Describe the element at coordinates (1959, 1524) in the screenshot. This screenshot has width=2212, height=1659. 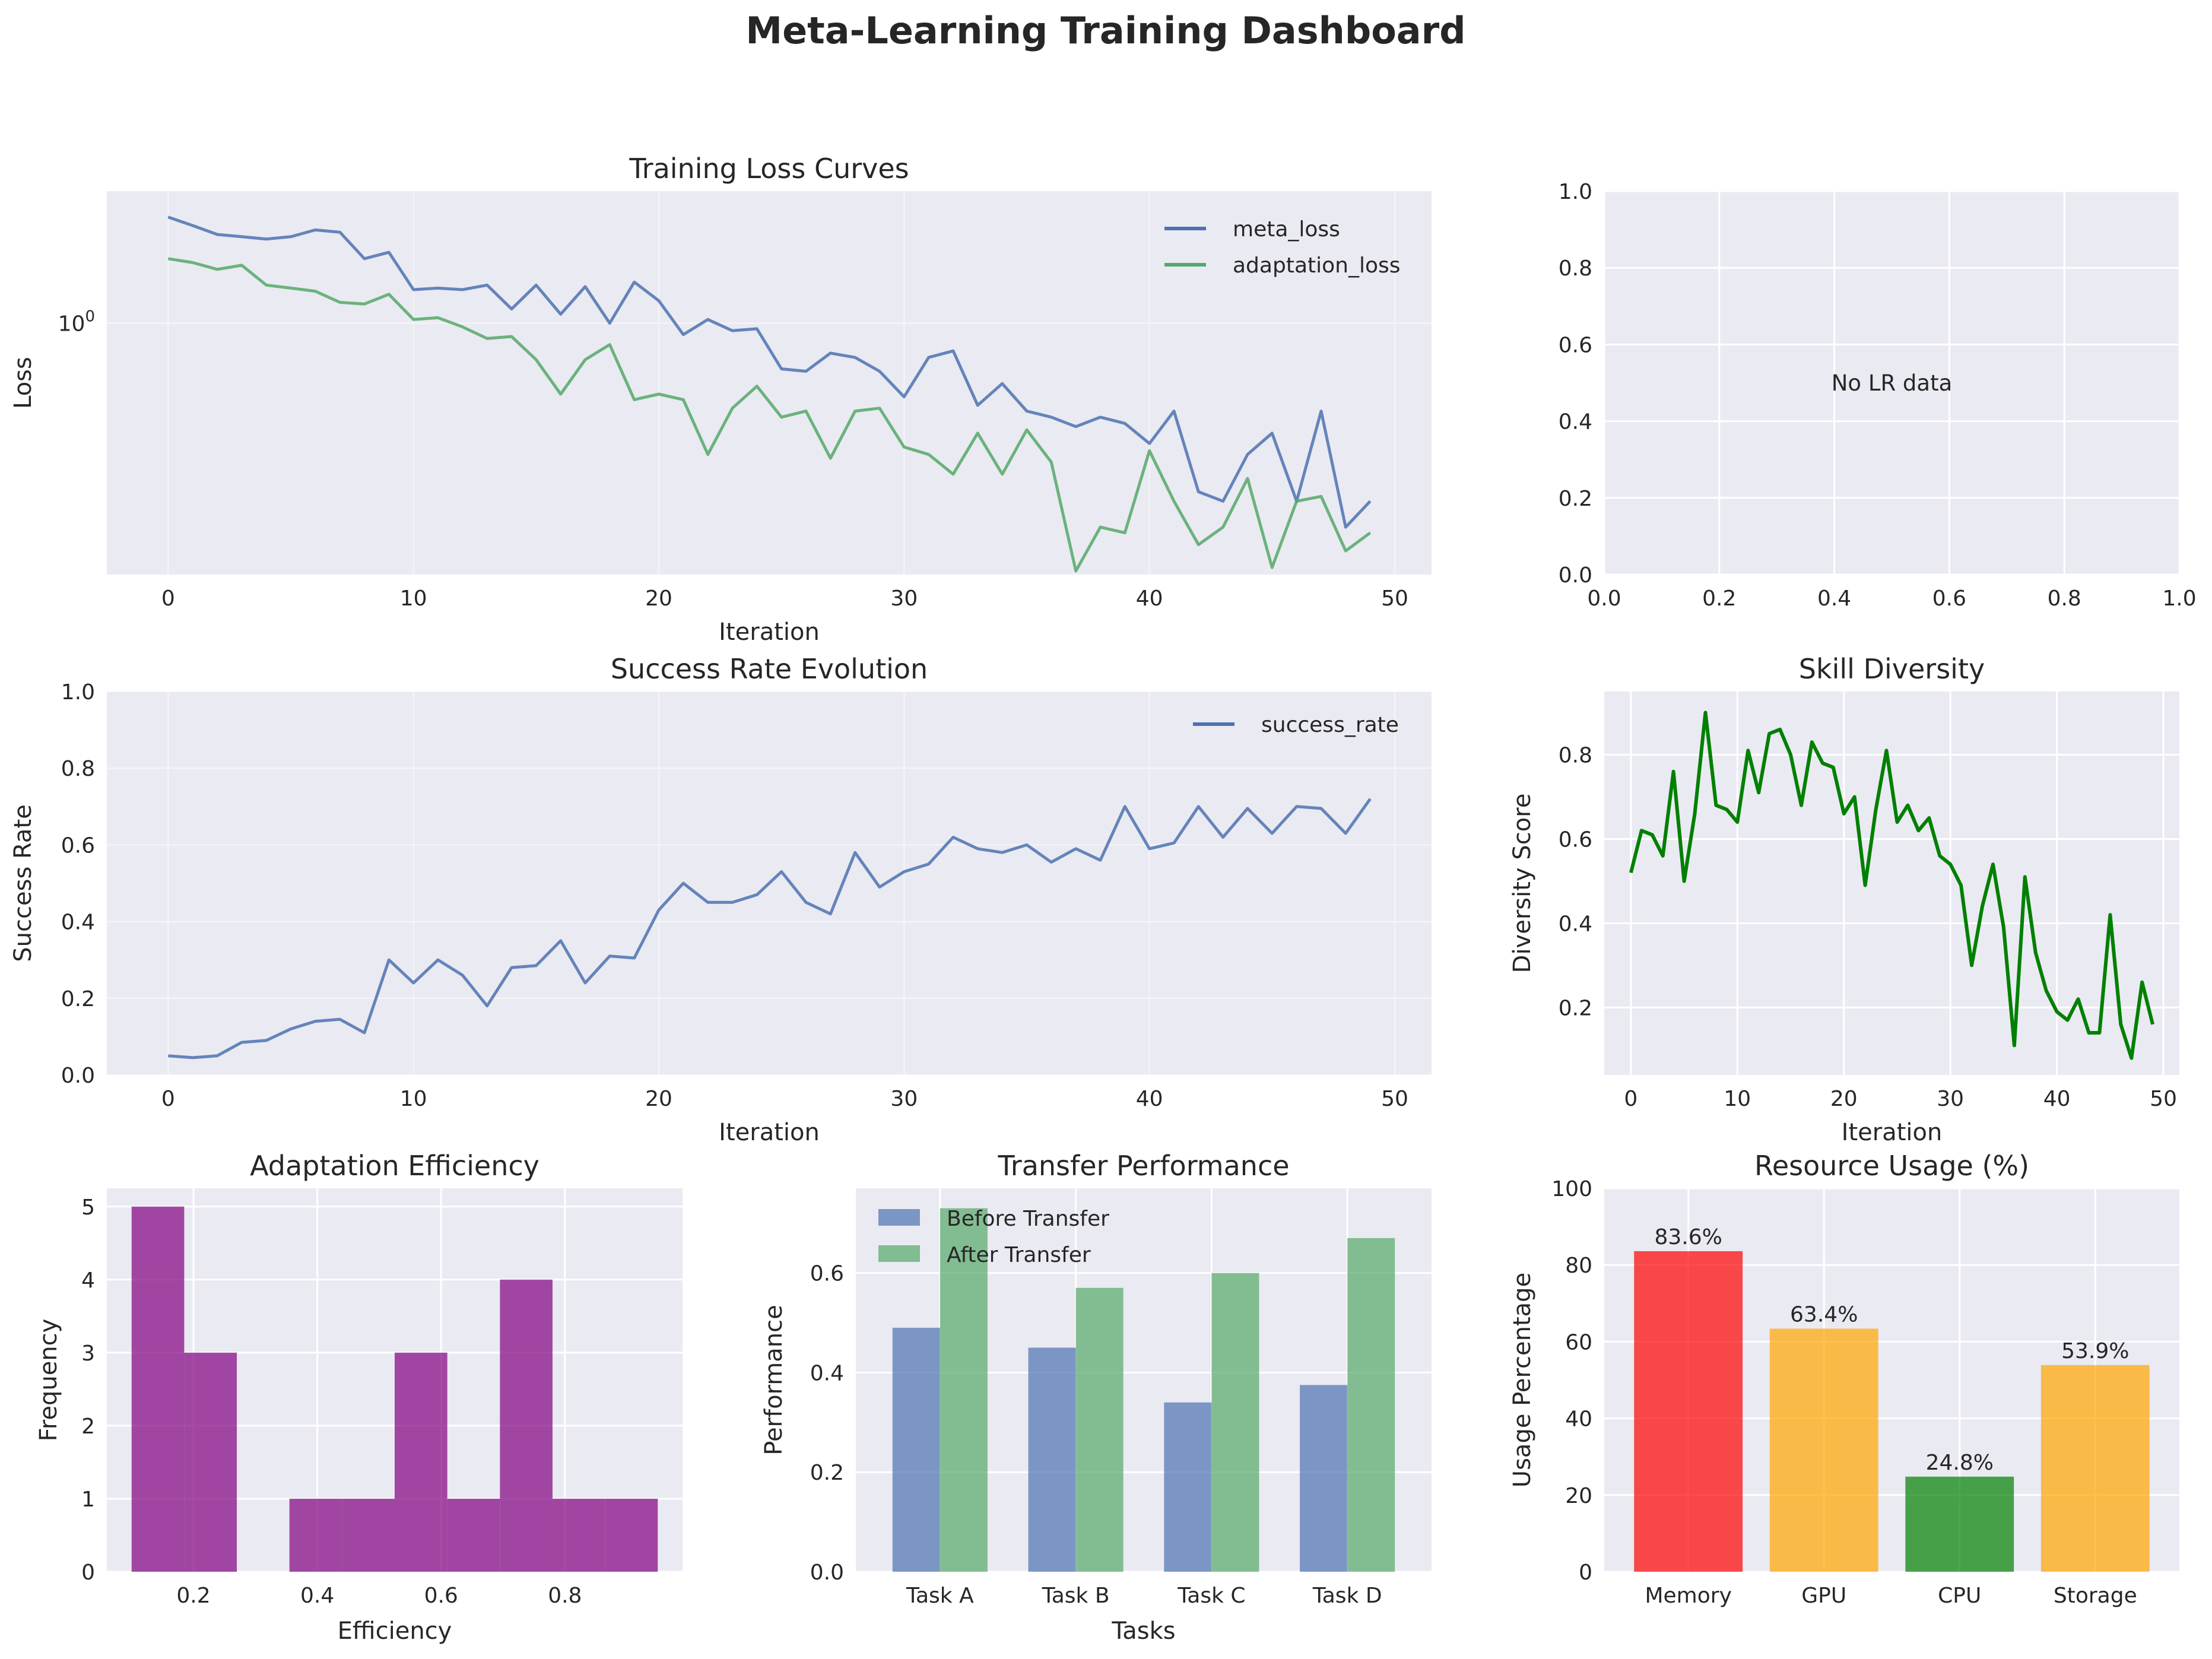
I see `resource-bar-cpu` at that location.